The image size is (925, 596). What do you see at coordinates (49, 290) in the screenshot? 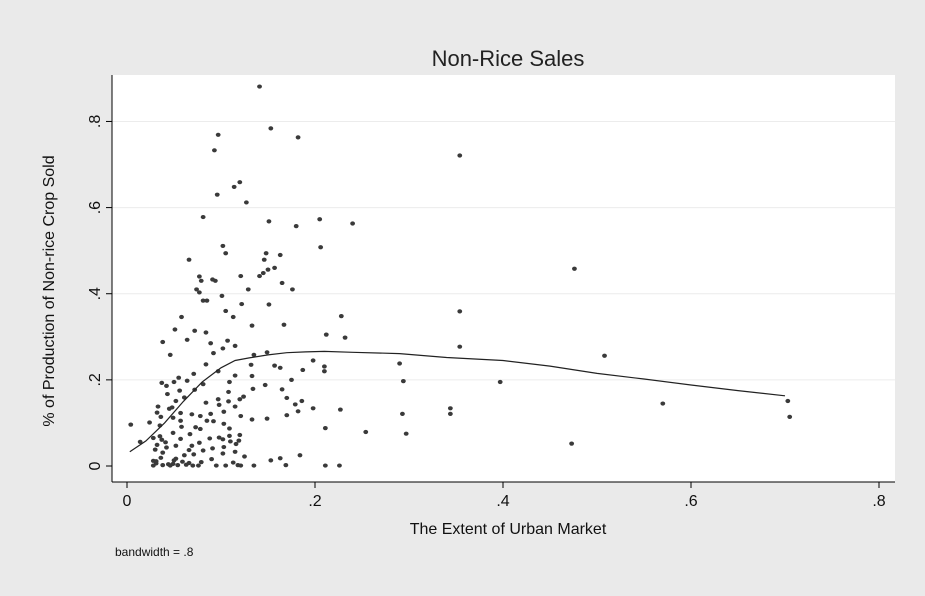
I see `y-axis-label: % of Production of Non-rice Crop Sold` at bounding box center [49, 290].